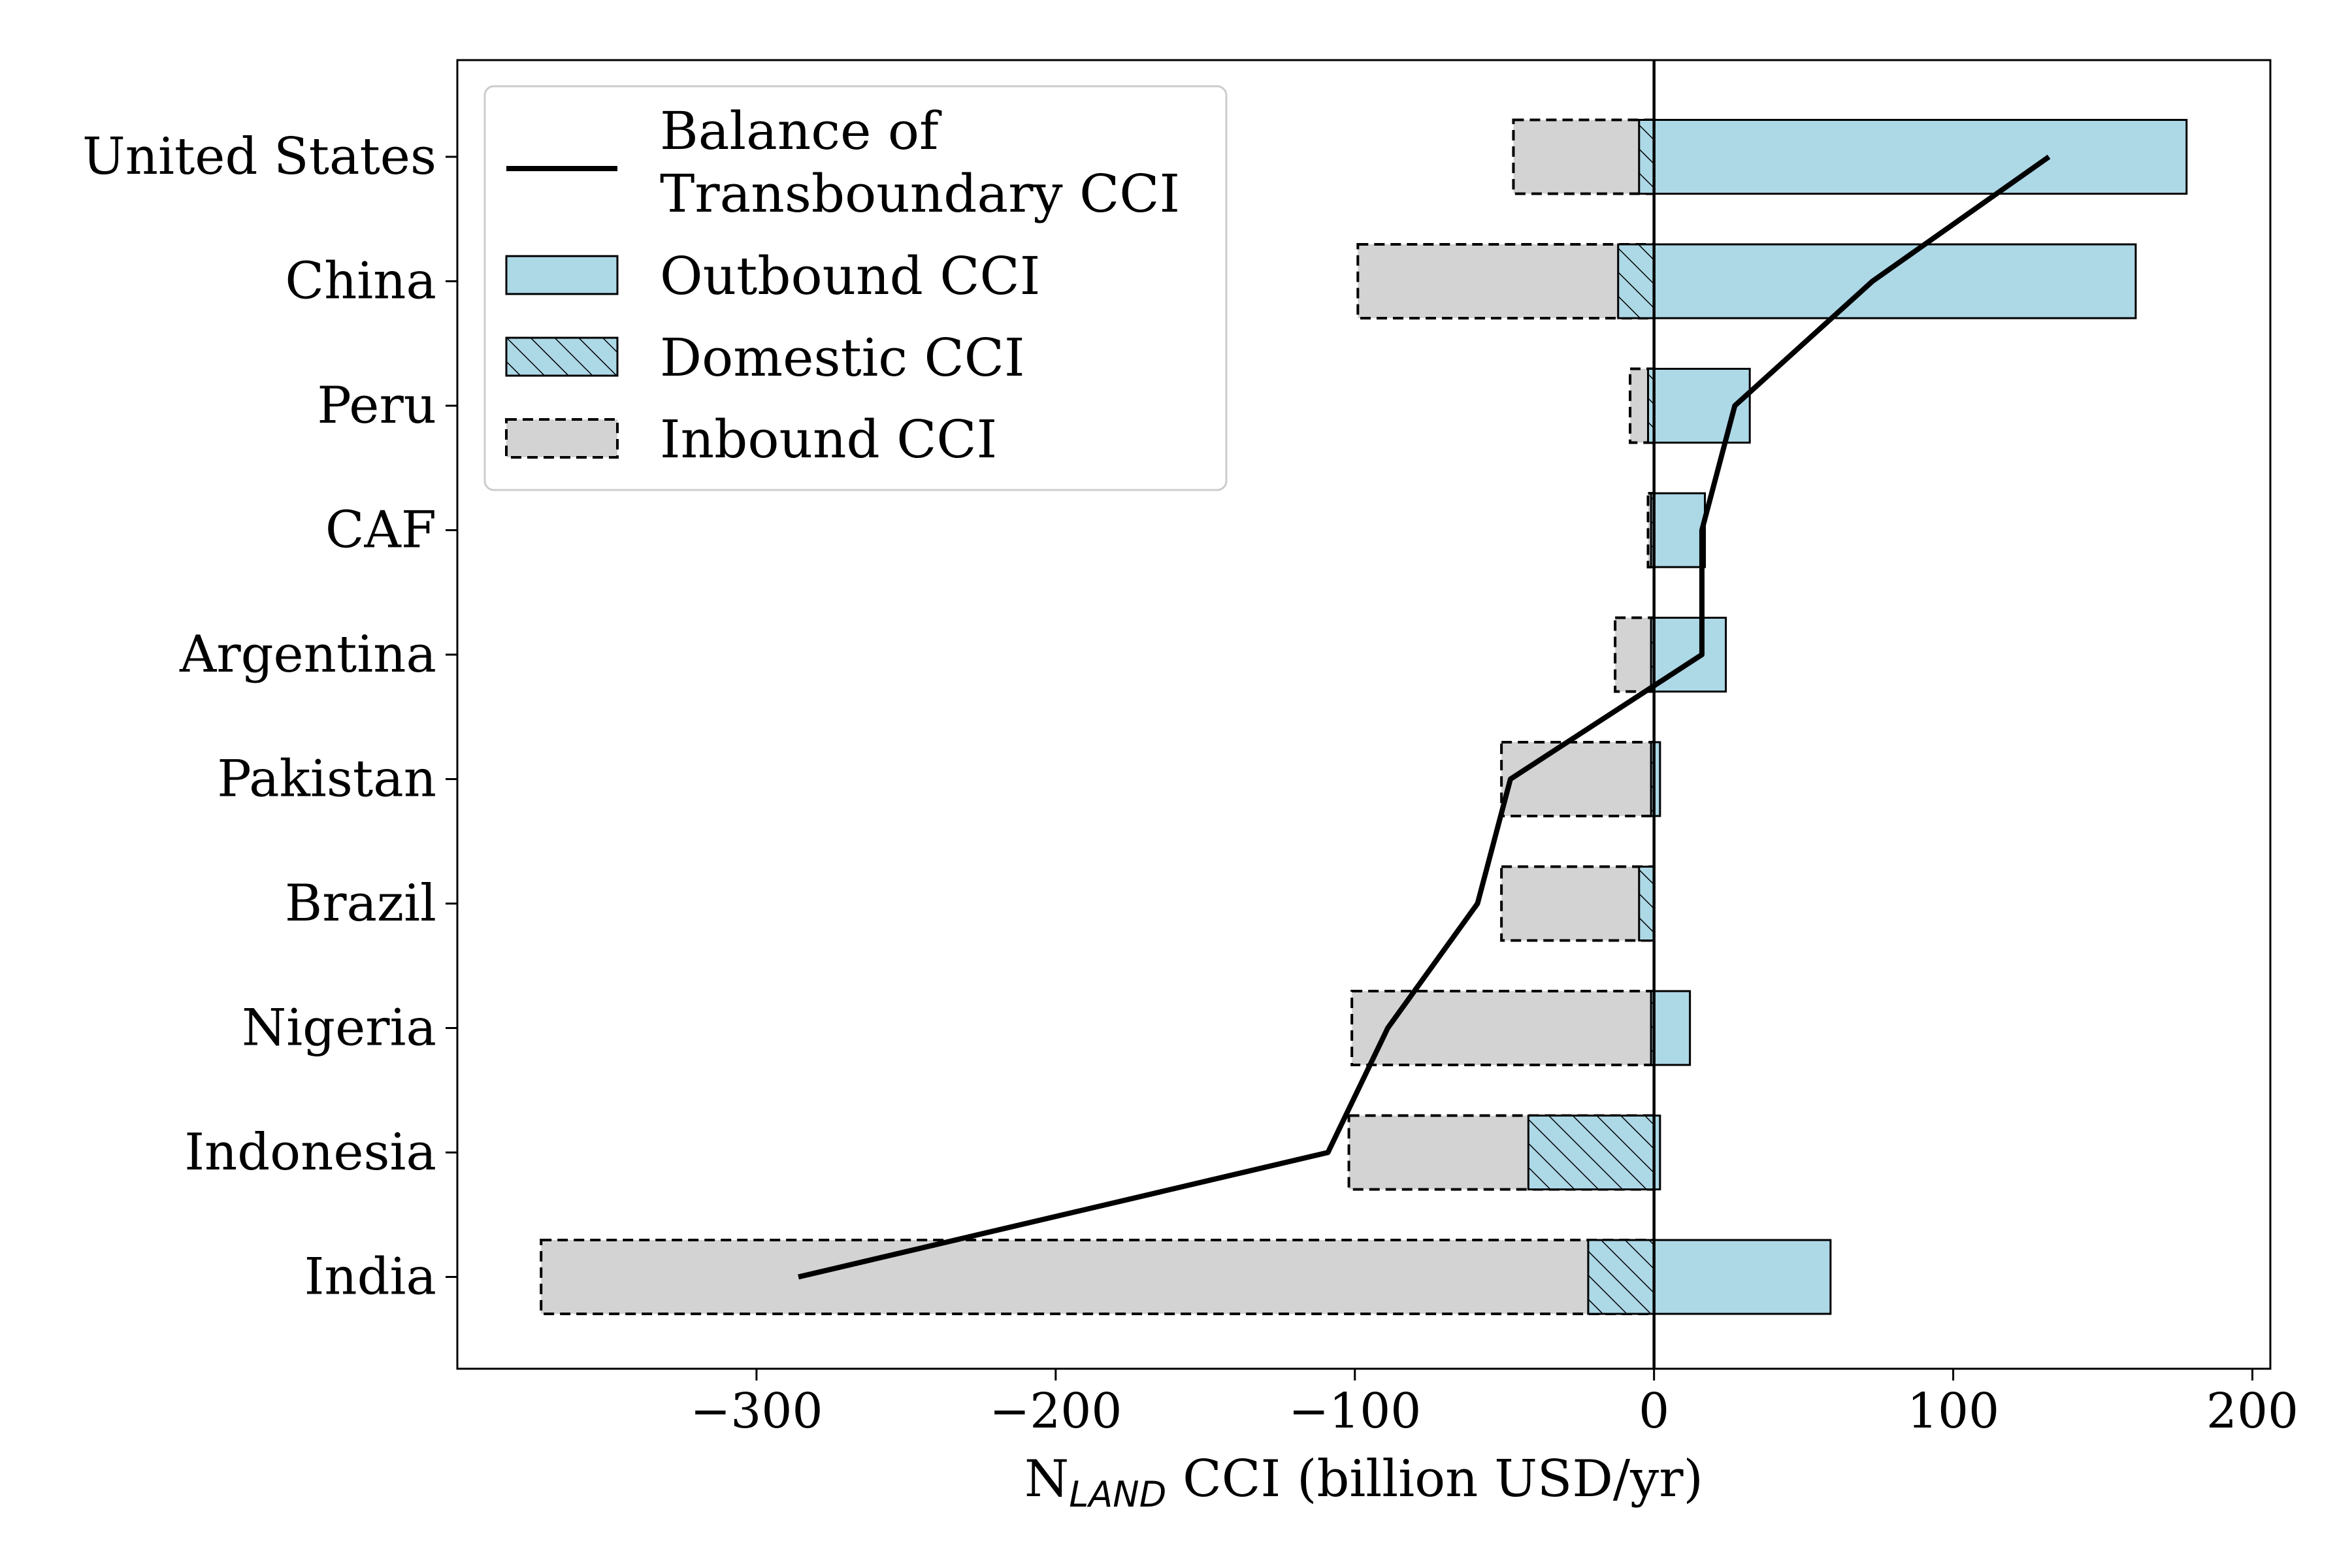 The image size is (2352, 1568). What do you see at coordinates (1672, 1028) in the screenshot?
I see `outbound-bar-nigeria` at bounding box center [1672, 1028].